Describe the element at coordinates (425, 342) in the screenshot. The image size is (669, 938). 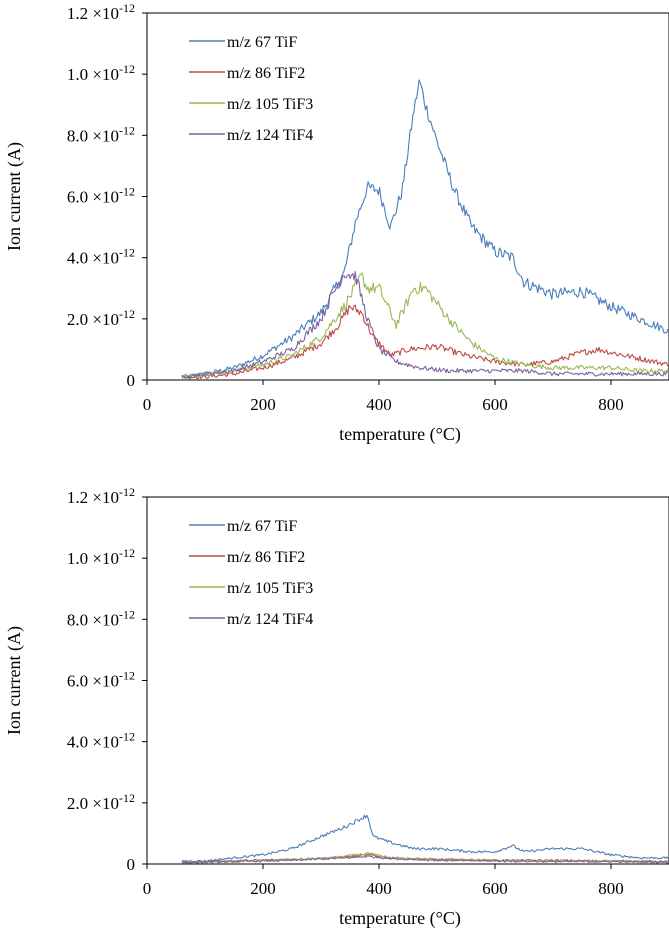
I see `series-line-m-z-86-tif2` at that location.